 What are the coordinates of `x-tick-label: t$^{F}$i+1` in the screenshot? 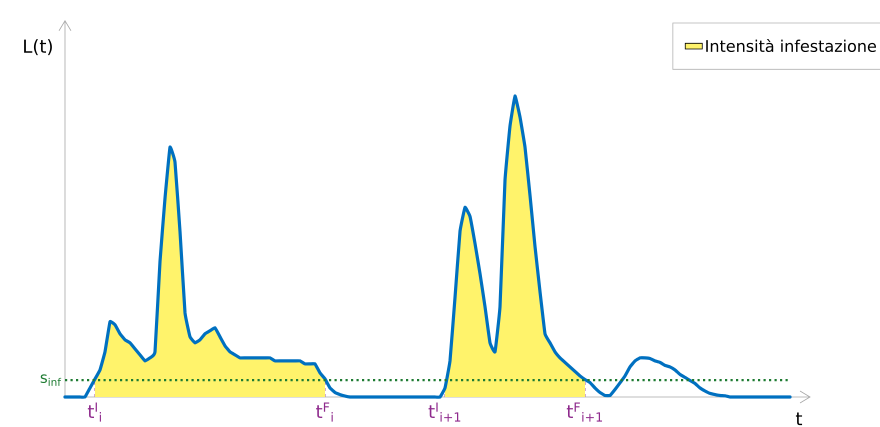 It's located at (584, 412).